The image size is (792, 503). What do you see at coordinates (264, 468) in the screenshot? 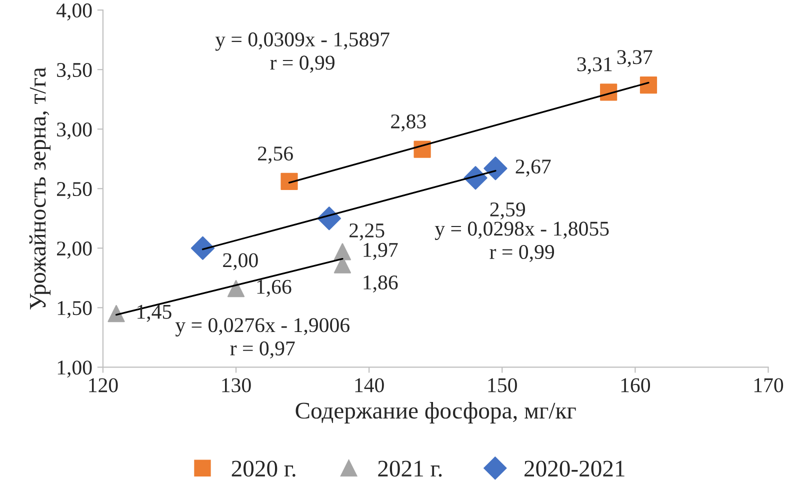
I see `legend-label: 2020 г.` at bounding box center [264, 468].